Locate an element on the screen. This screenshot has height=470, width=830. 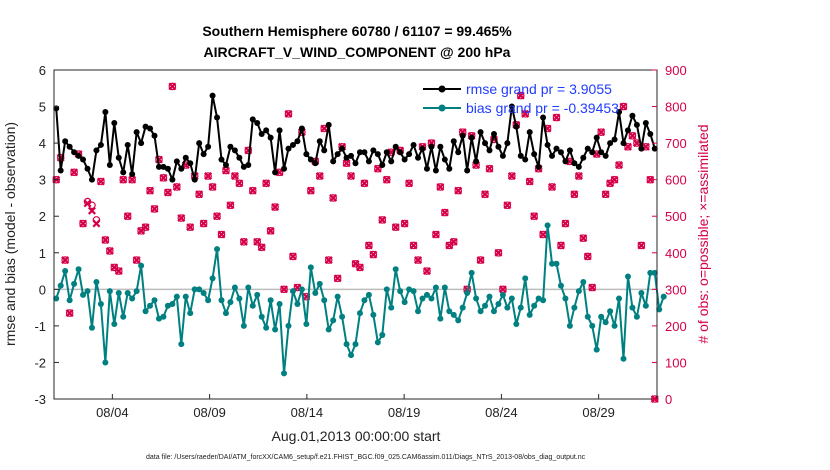
y-tick-label: 1 is located at coordinates (42, 253).